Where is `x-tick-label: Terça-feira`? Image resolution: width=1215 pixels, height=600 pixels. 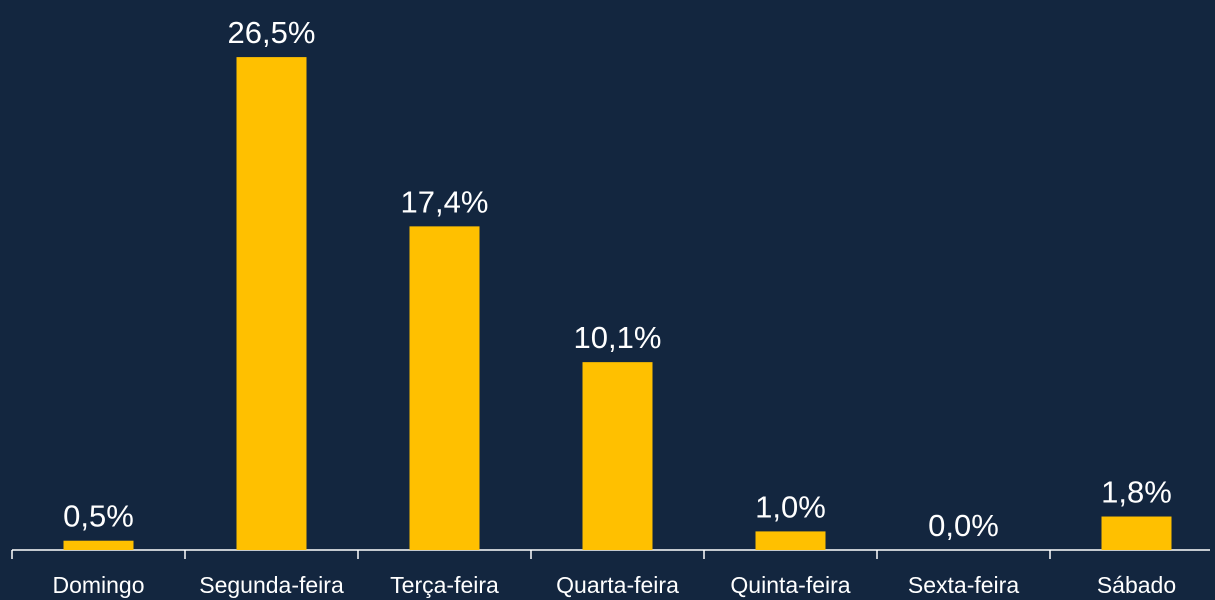 x-tick-label: Terça-feira is located at coordinates (444, 585).